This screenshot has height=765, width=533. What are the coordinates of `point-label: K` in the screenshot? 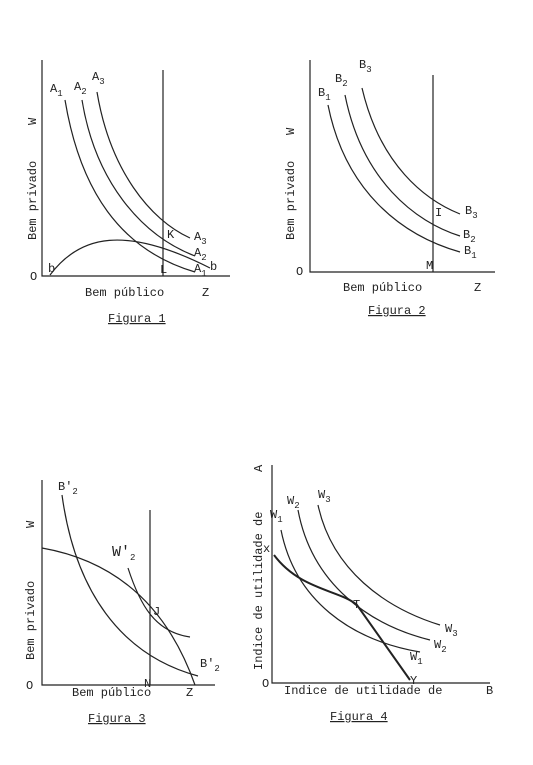 It's located at (171, 235).